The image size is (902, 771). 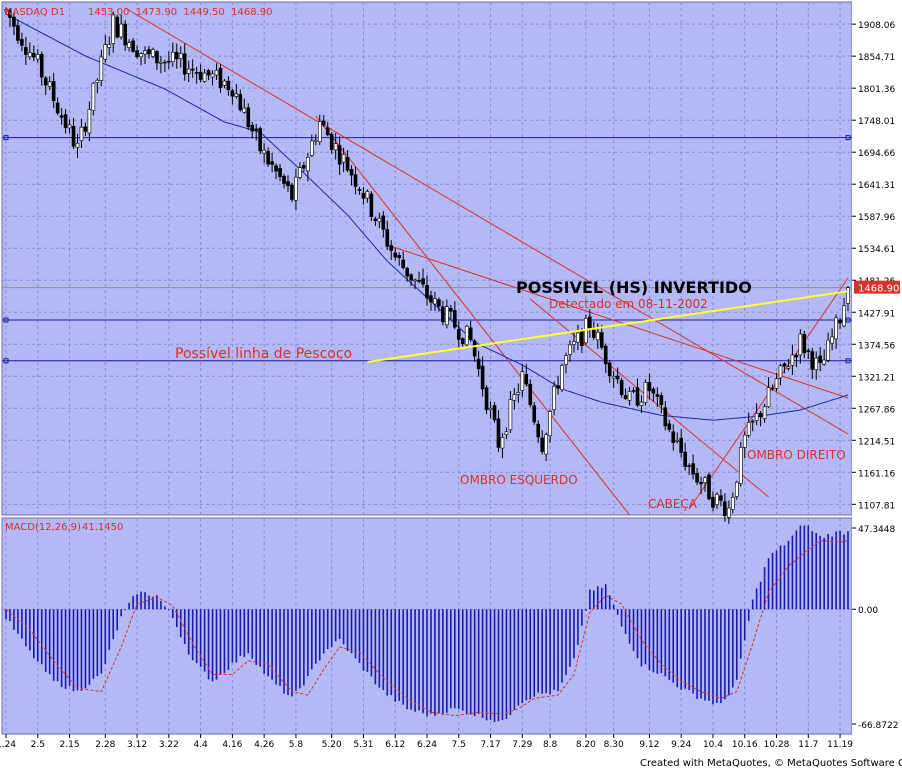 I want to click on time-tick-label: 9.24, so click(x=681, y=745).